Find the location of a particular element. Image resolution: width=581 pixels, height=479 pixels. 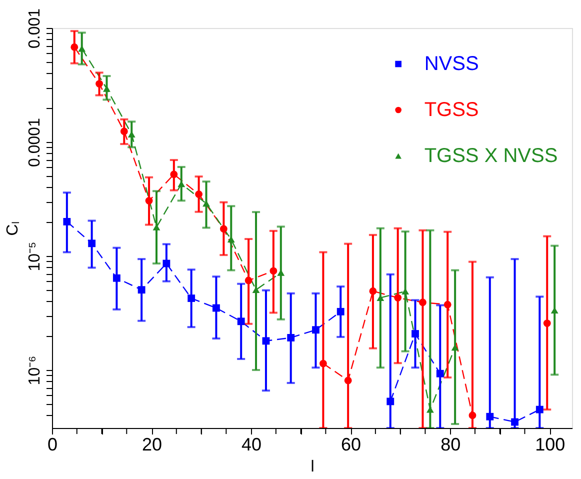

legend-label: TGSS is located at coordinates (451, 110).